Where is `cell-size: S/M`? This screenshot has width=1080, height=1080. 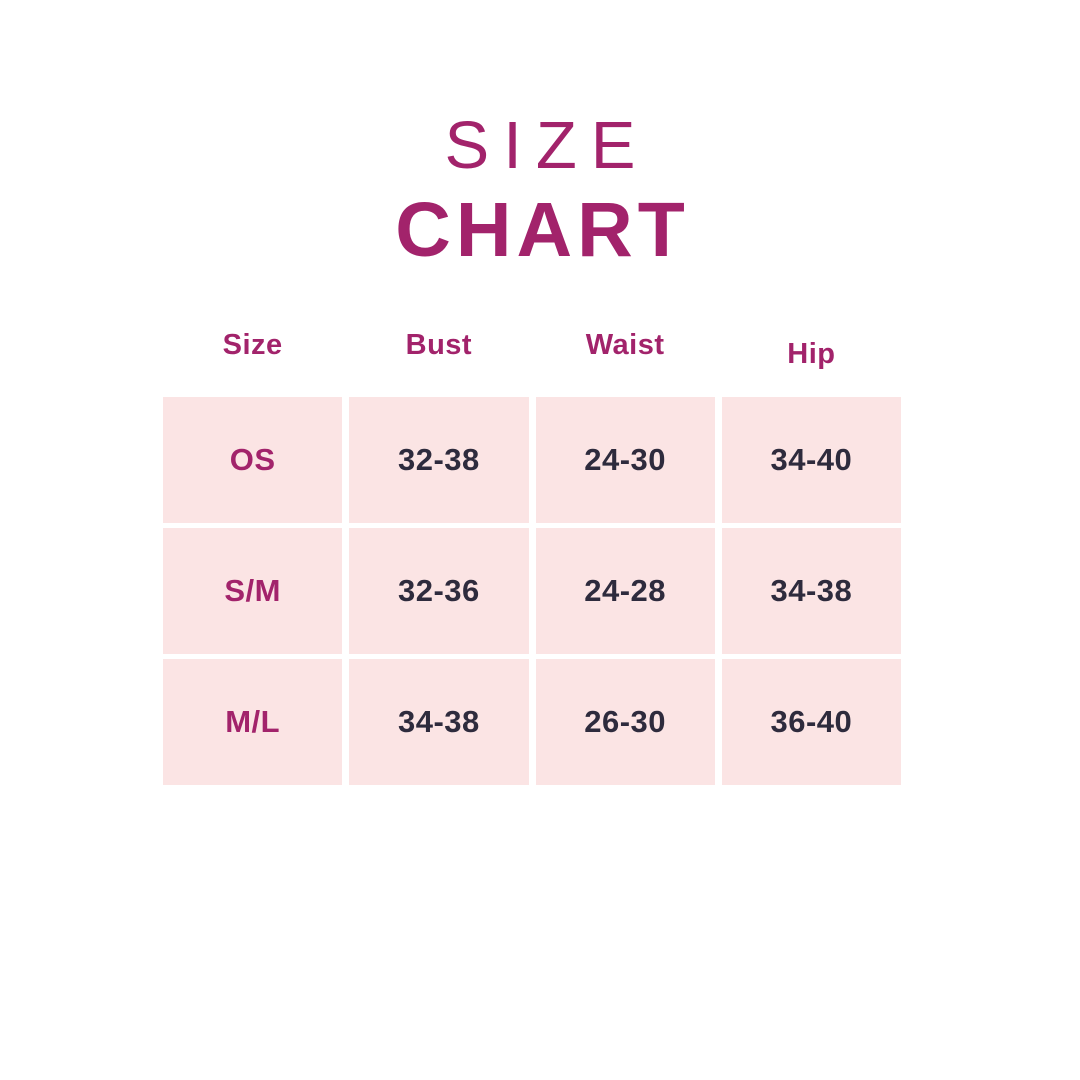
cell-size: S/M is located at coordinates (253, 591).